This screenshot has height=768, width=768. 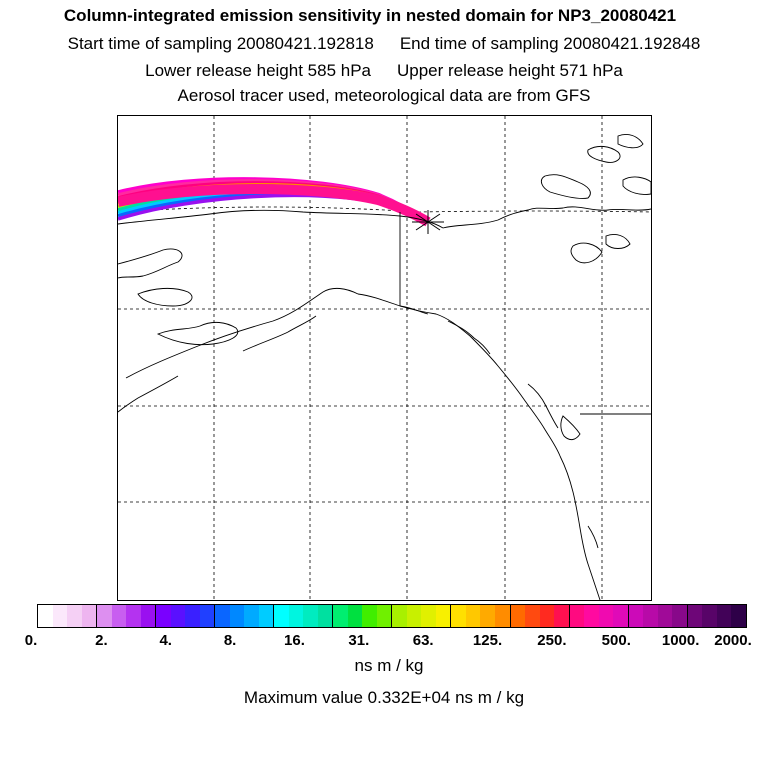 What do you see at coordinates (384, 209) in the screenshot?
I see `parallel-line` at bounding box center [384, 209].